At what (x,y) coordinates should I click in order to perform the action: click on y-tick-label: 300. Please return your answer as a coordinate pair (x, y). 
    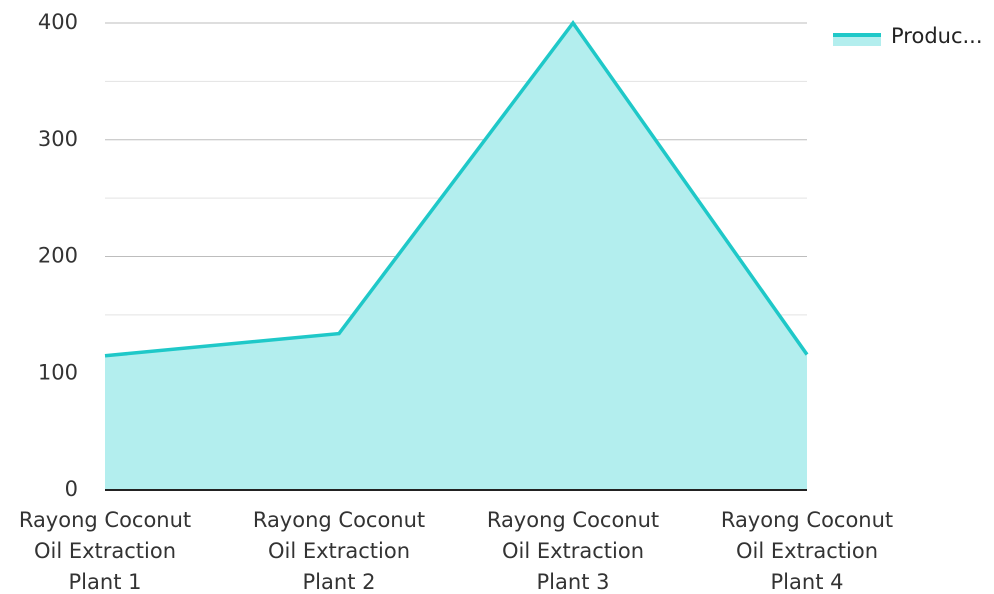
    Looking at the image, I should click on (58, 139).